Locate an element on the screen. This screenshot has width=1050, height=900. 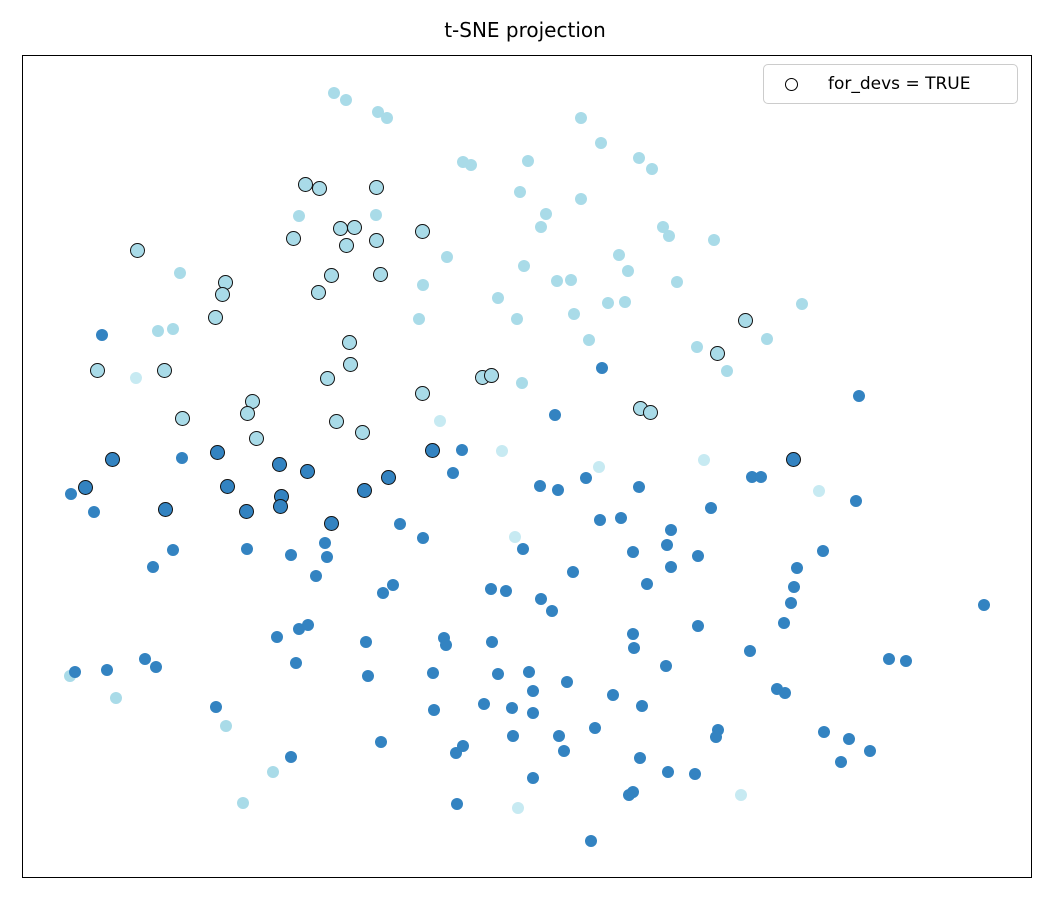
chart-title: t-SNE projection is located at coordinates (525, 30).